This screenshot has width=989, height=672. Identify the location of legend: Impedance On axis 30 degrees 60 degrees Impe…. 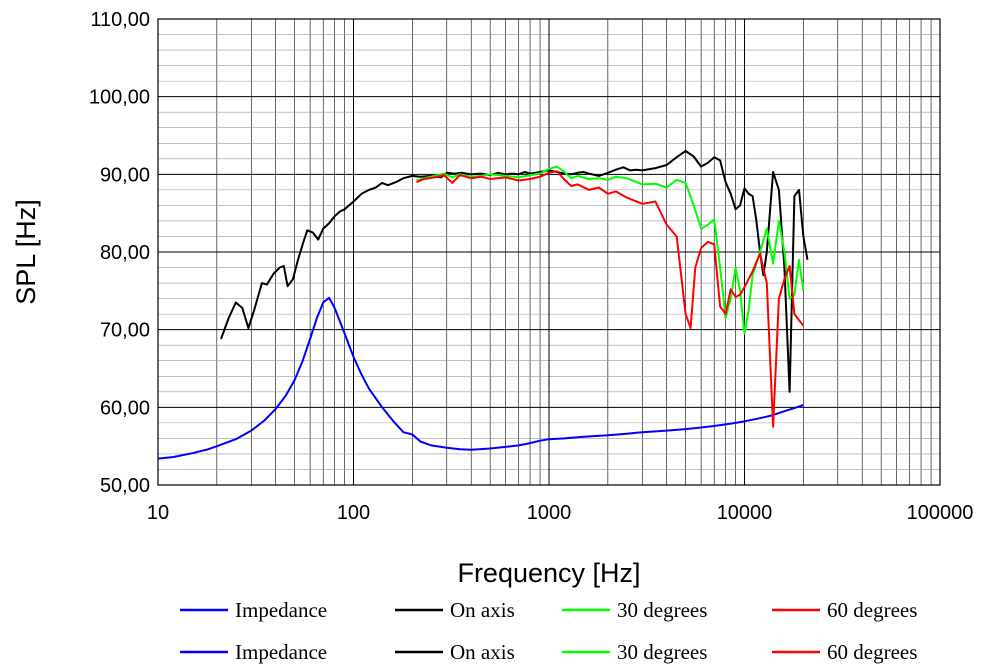
(548, 631).